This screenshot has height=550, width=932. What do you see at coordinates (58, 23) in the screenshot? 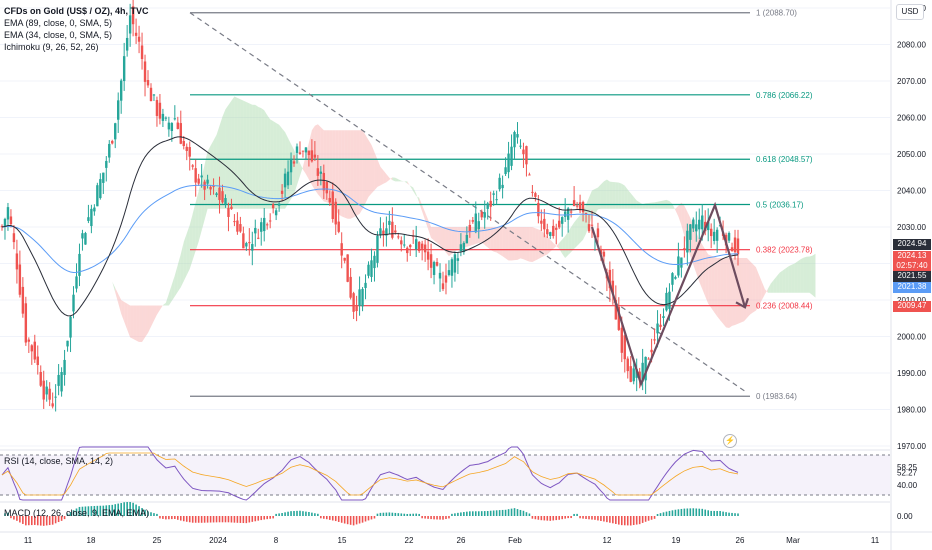
I see `ema89-legend: EMA (89, close, 0, SMA, 5)` at bounding box center [58, 23].